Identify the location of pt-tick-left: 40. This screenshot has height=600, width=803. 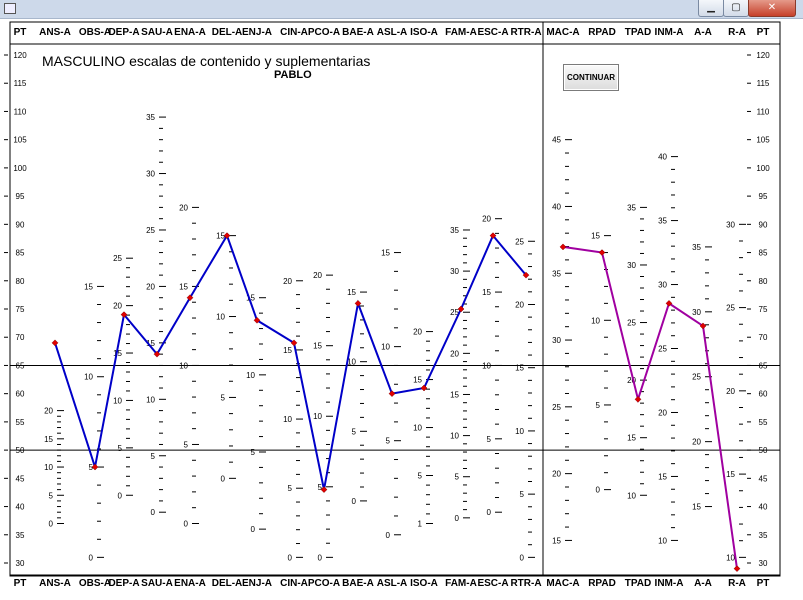
(20, 507).